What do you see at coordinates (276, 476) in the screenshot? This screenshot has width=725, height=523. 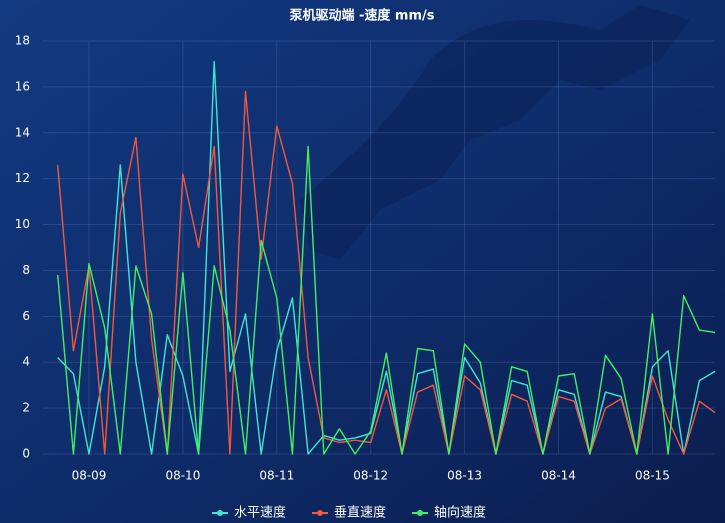 I see `x-tick-label: 08-11` at bounding box center [276, 476].